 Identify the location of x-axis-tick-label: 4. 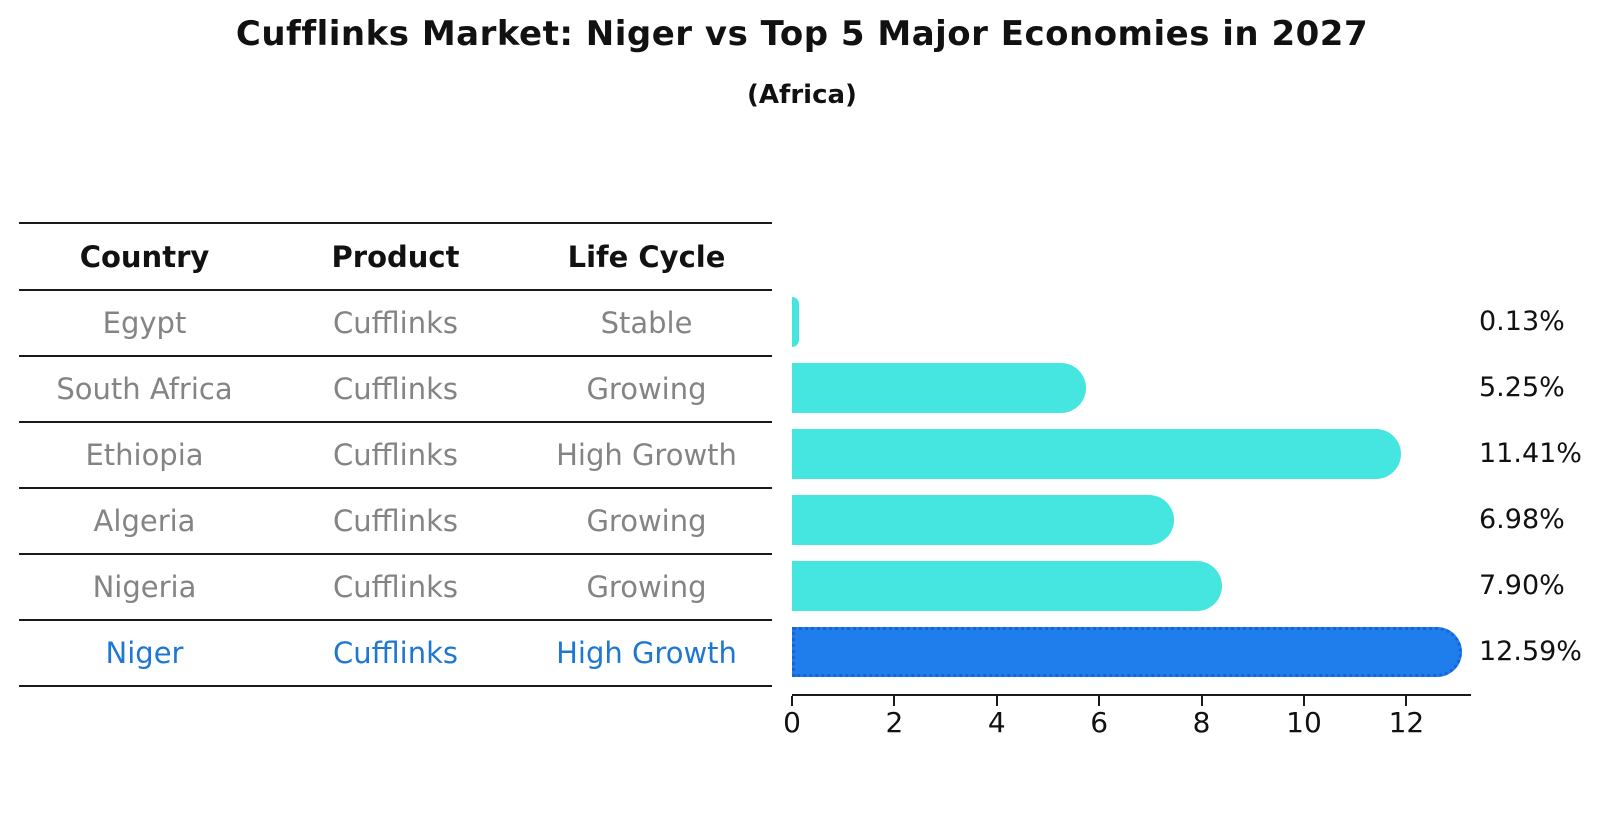
(996, 722).